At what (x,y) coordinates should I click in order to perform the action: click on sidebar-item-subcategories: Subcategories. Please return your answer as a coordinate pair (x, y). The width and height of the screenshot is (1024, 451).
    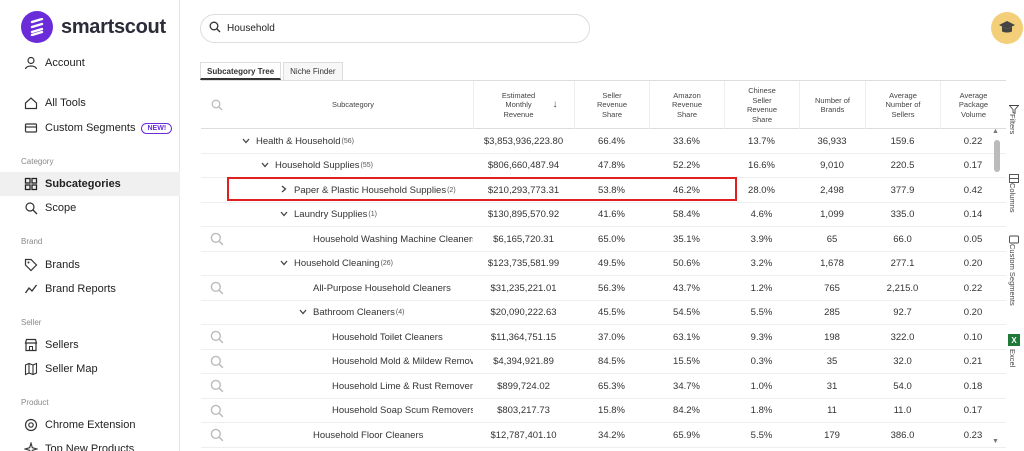
    Looking at the image, I should click on (90, 184).